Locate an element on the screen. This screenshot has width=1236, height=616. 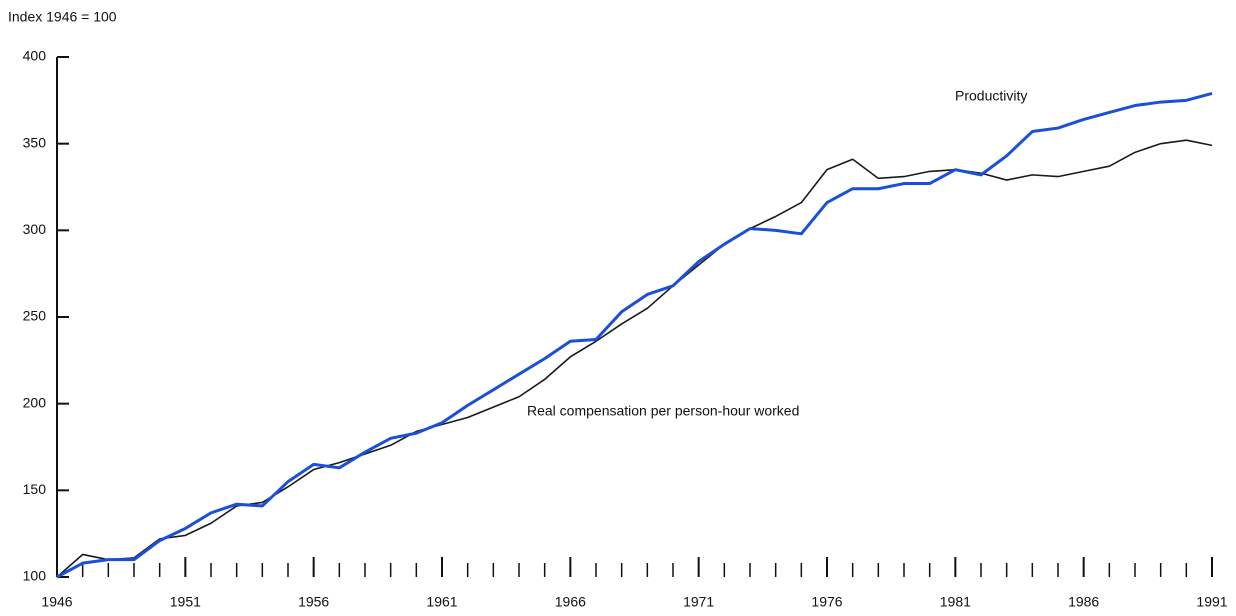
x-tick-label: 1991 is located at coordinates (1211, 602).